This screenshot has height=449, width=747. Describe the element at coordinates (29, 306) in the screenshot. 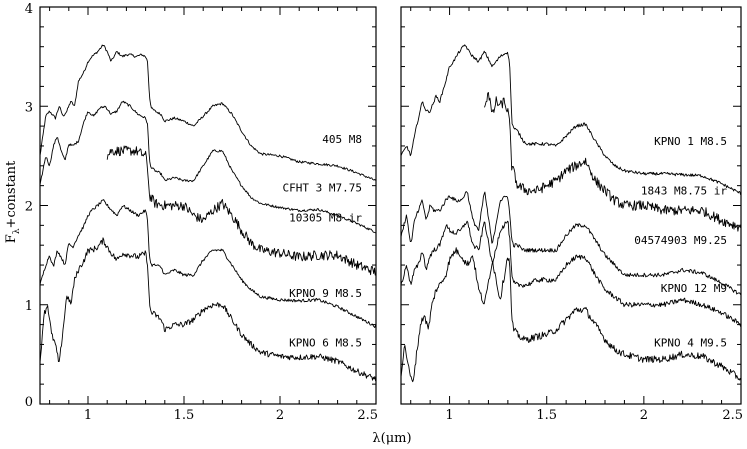

I see `y-tick-label: 1` at that location.